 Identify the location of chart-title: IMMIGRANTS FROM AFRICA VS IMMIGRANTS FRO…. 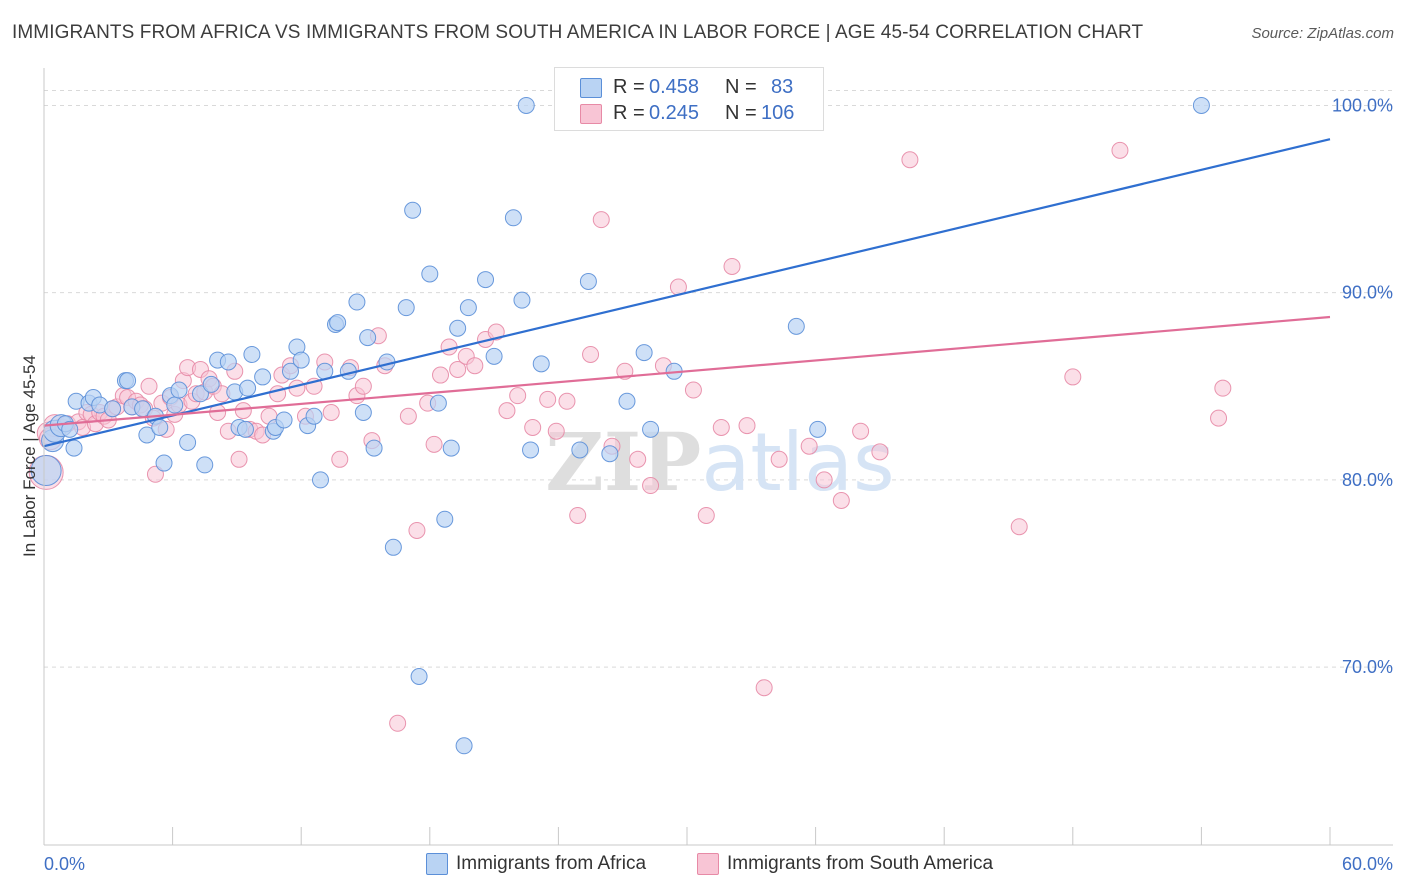
(578, 32).